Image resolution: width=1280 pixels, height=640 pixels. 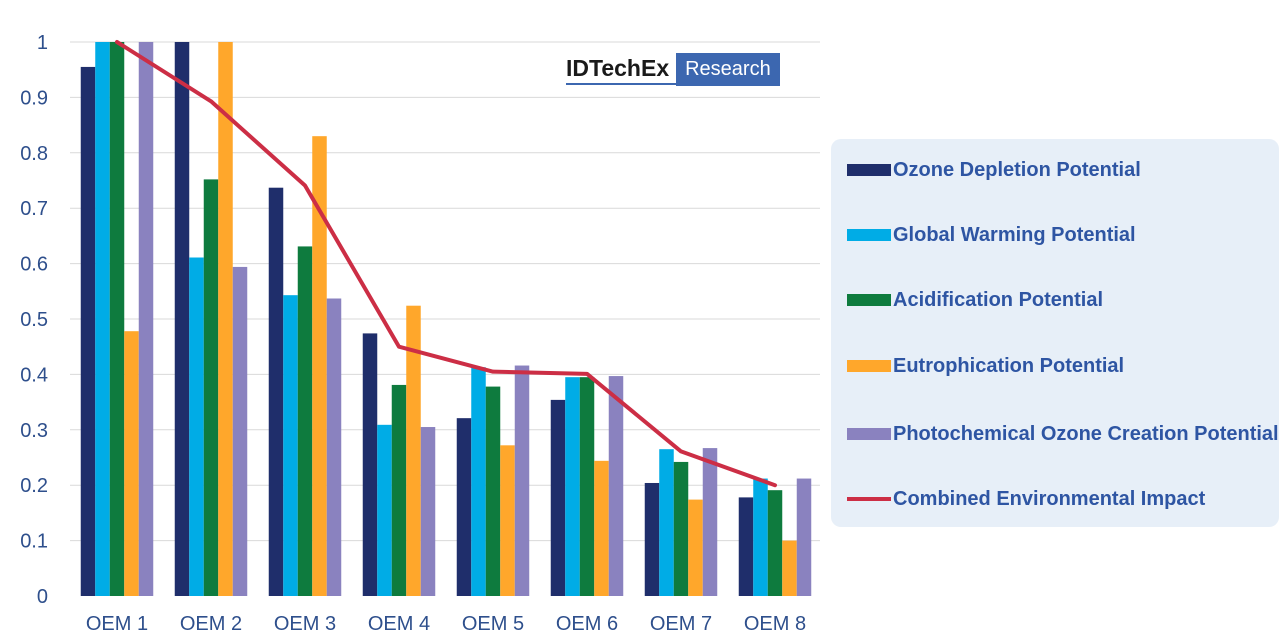 I want to click on y-tick-label: 0.7, so click(x=34, y=209).